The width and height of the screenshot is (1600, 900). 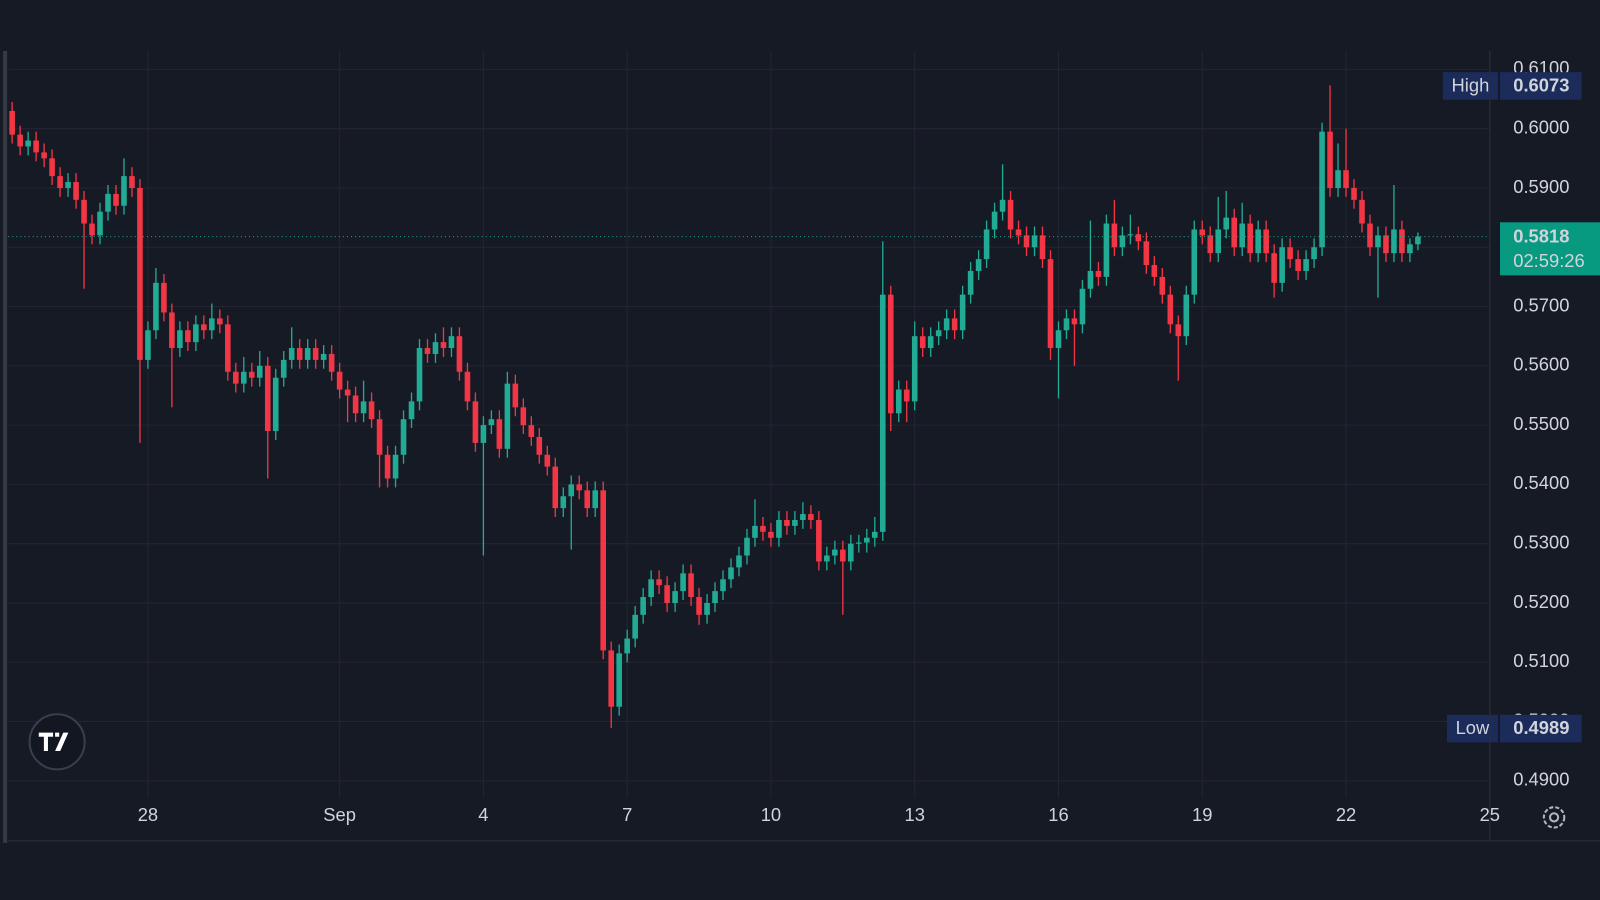 What do you see at coordinates (1058, 814) in the screenshot?
I see `x-tick-label: 16` at bounding box center [1058, 814].